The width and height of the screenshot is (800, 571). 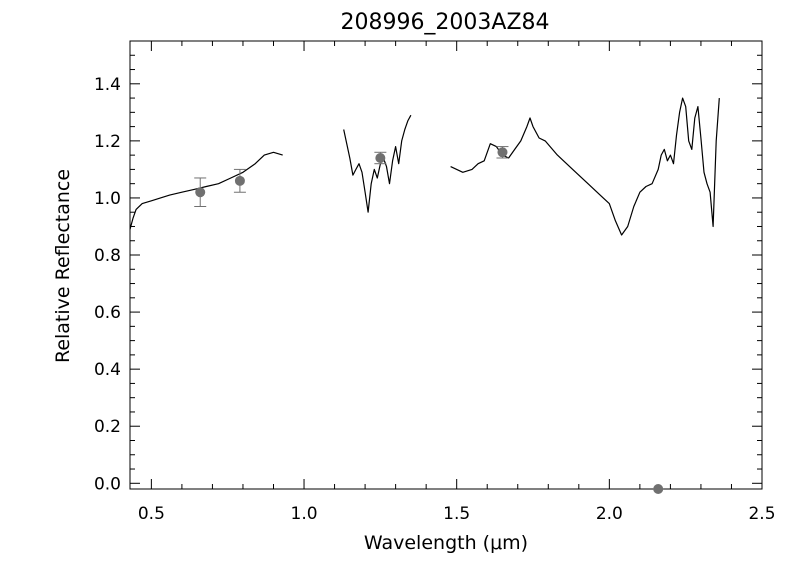 What do you see at coordinates (63, 266) in the screenshot?
I see `y-axis-label: Relative Reflectance` at bounding box center [63, 266].